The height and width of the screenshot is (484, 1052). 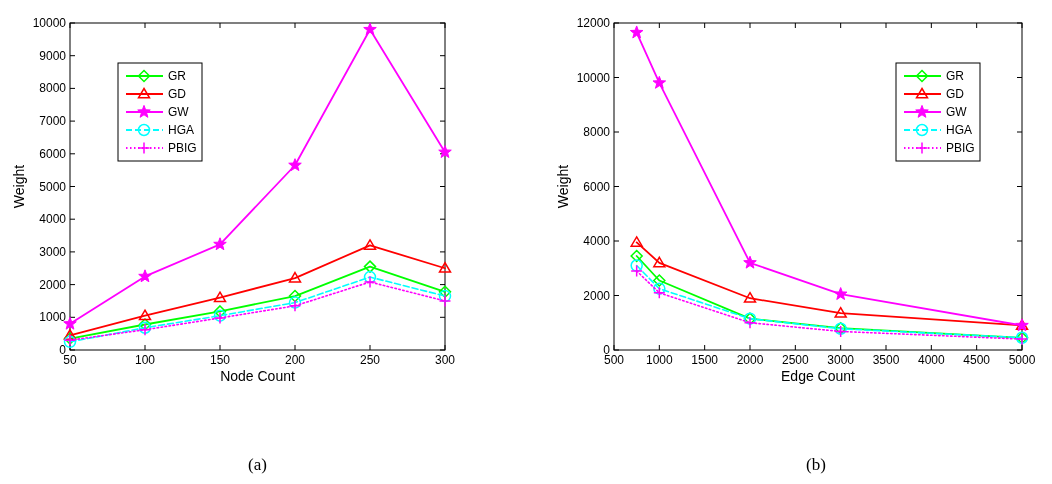 I want to click on y-tick-label: 9000, so click(x=53, y=55).